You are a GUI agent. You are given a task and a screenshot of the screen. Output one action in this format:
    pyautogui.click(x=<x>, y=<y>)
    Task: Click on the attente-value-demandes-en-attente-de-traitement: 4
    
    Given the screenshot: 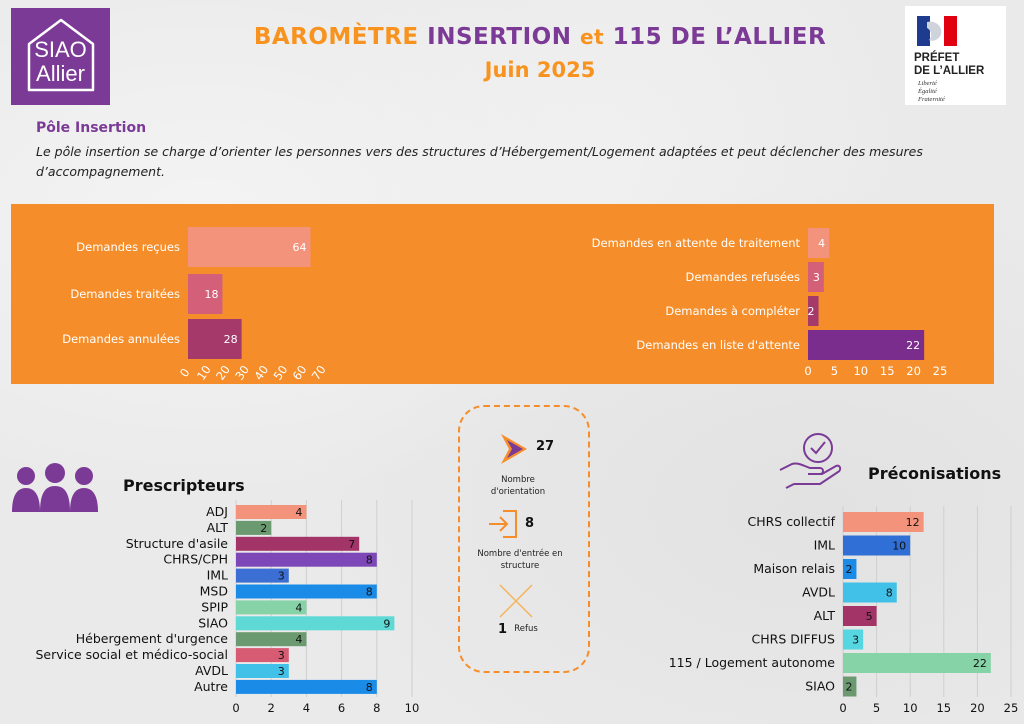 What is the action you would take?
    pyautogui.click(x=821, y=243)
    